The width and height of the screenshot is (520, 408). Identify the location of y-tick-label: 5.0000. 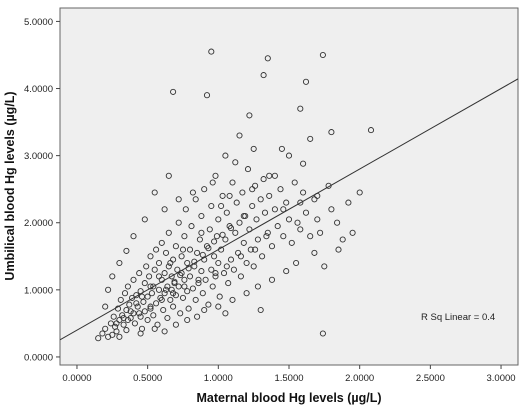
(38, 22).